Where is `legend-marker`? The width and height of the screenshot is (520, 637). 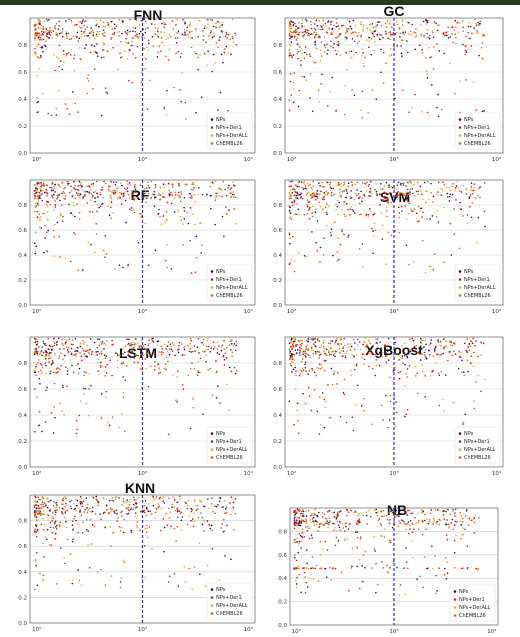
legend-marker is located at coordinates (212, 119).